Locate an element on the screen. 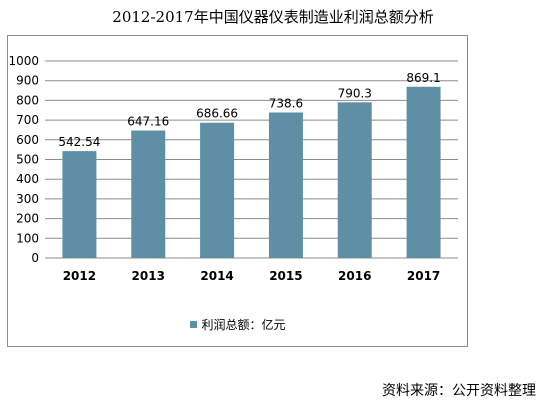 The image size is (546, 409). legend: 利润总额：亿元 is located at coordinates (238, 324).